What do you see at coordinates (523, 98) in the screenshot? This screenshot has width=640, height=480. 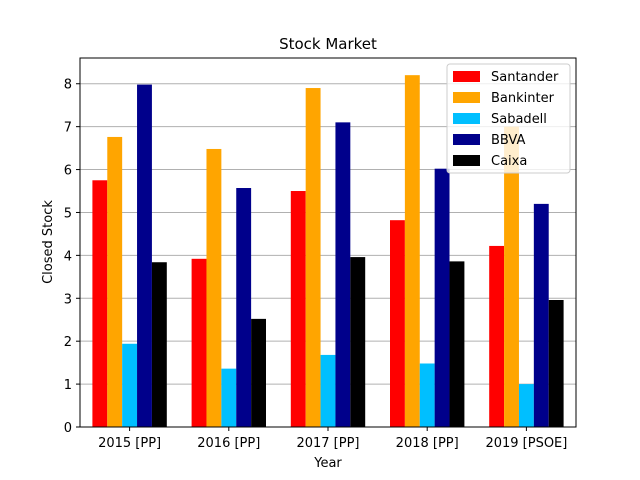 I see `legend-label: Bankinter` at bounding box center [523, 98].